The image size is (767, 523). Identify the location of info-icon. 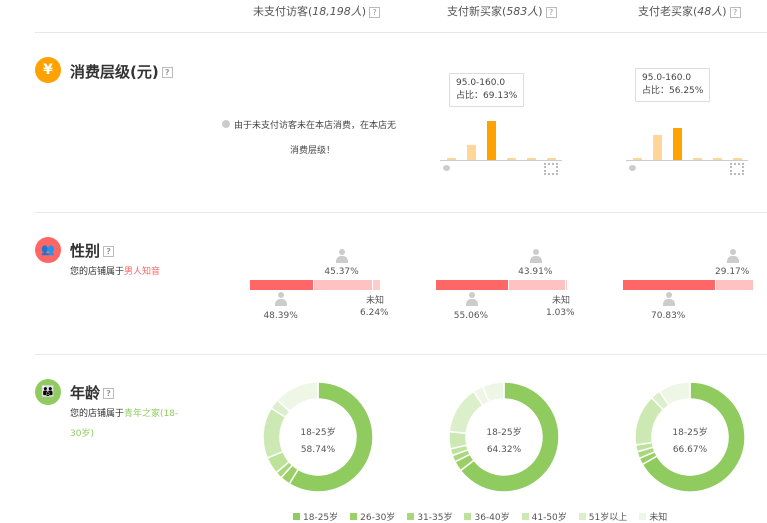
(226, 124).